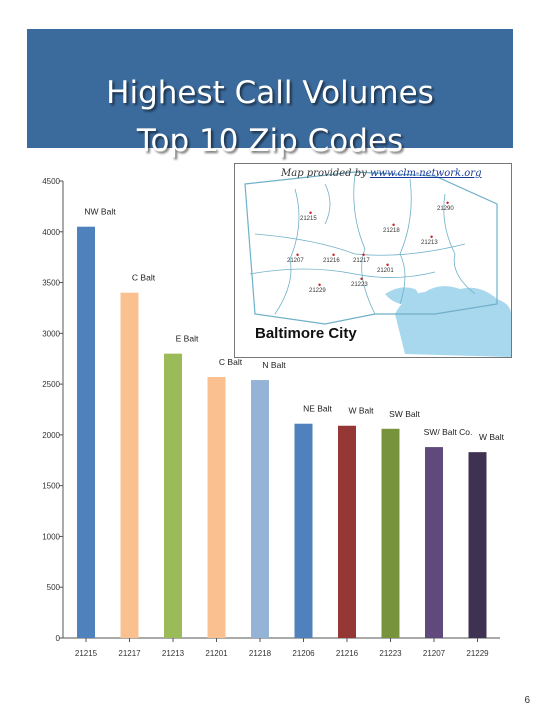 This screenshot has height=720, width=540. I want to click on y-tick-label: 3000, so click(51, 333).